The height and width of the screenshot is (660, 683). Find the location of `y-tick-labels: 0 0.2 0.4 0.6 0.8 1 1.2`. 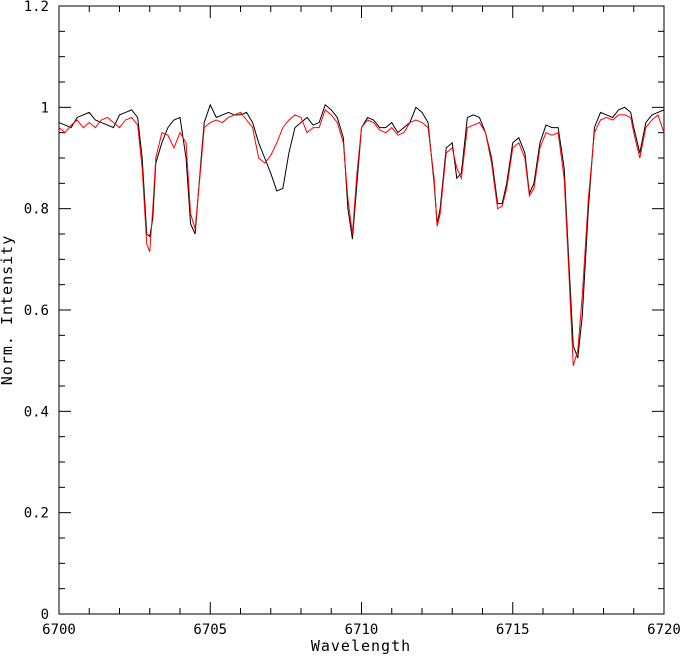

y-tick-labels: 0 0.2 0.4 0.6 0.8 1 1.2 is located at coordinates (36, 311).